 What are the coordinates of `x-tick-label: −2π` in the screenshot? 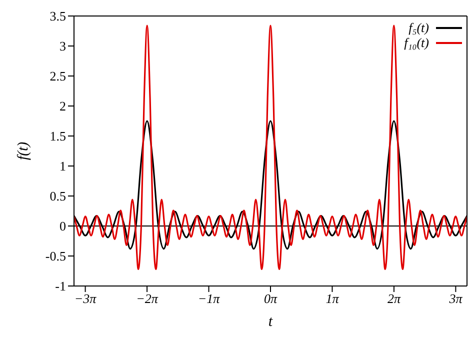 It's located at (147, 298).